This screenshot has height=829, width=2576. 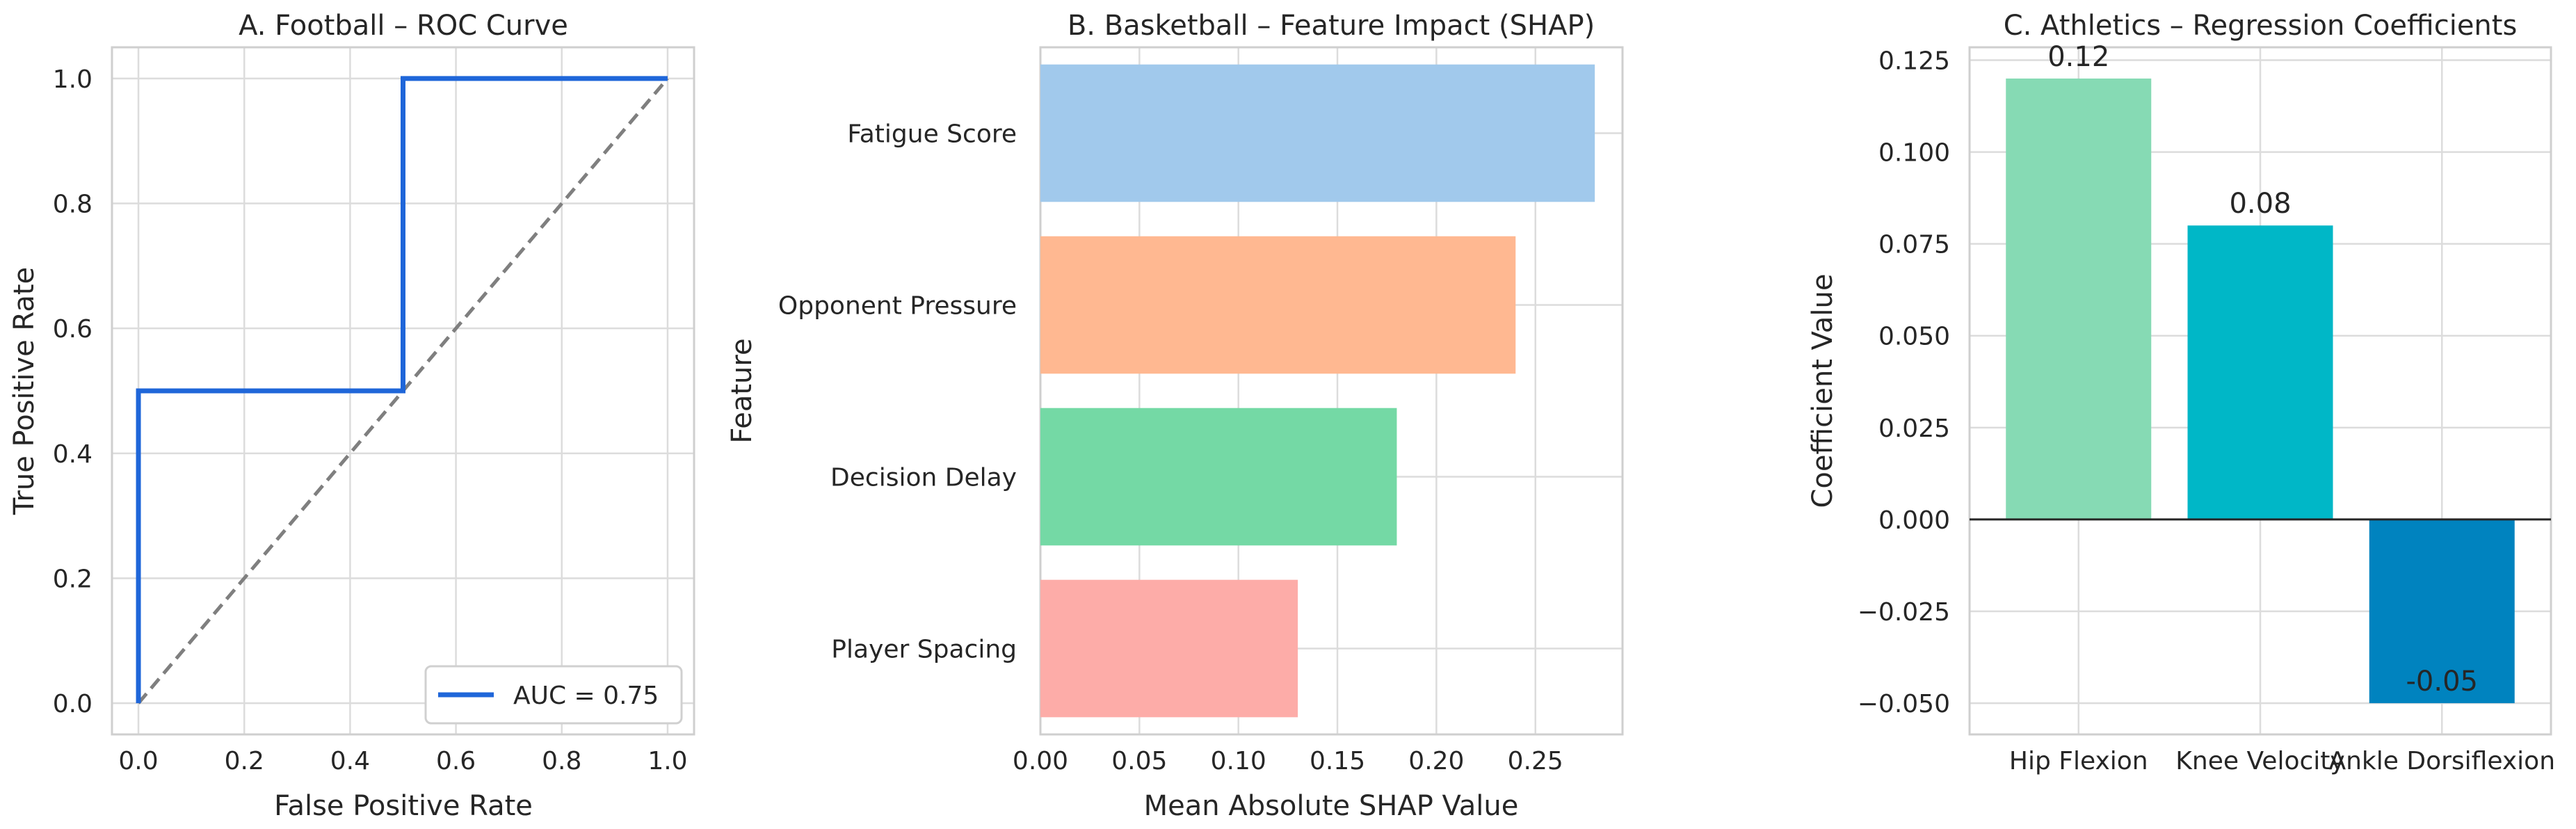 I want to click on shap-x-tick-label: 0.20, so click(x=1436, y=761).